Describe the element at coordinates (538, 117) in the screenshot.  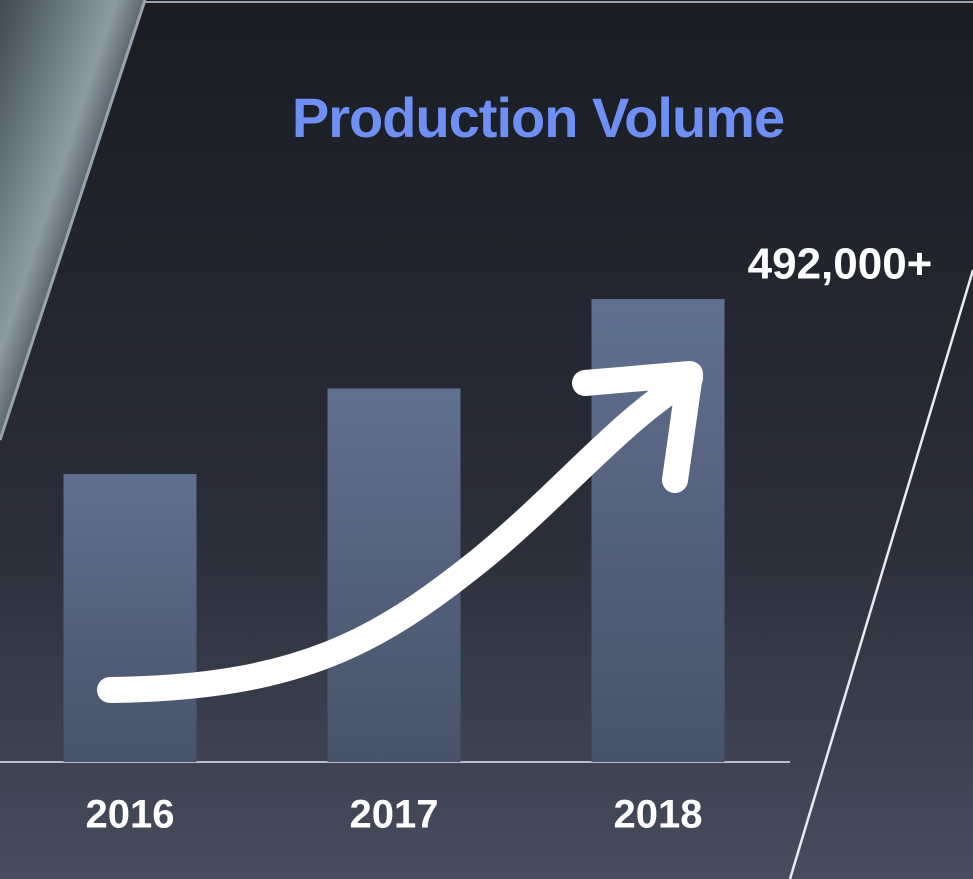
I see `chart-title: Production Volume` at that location.